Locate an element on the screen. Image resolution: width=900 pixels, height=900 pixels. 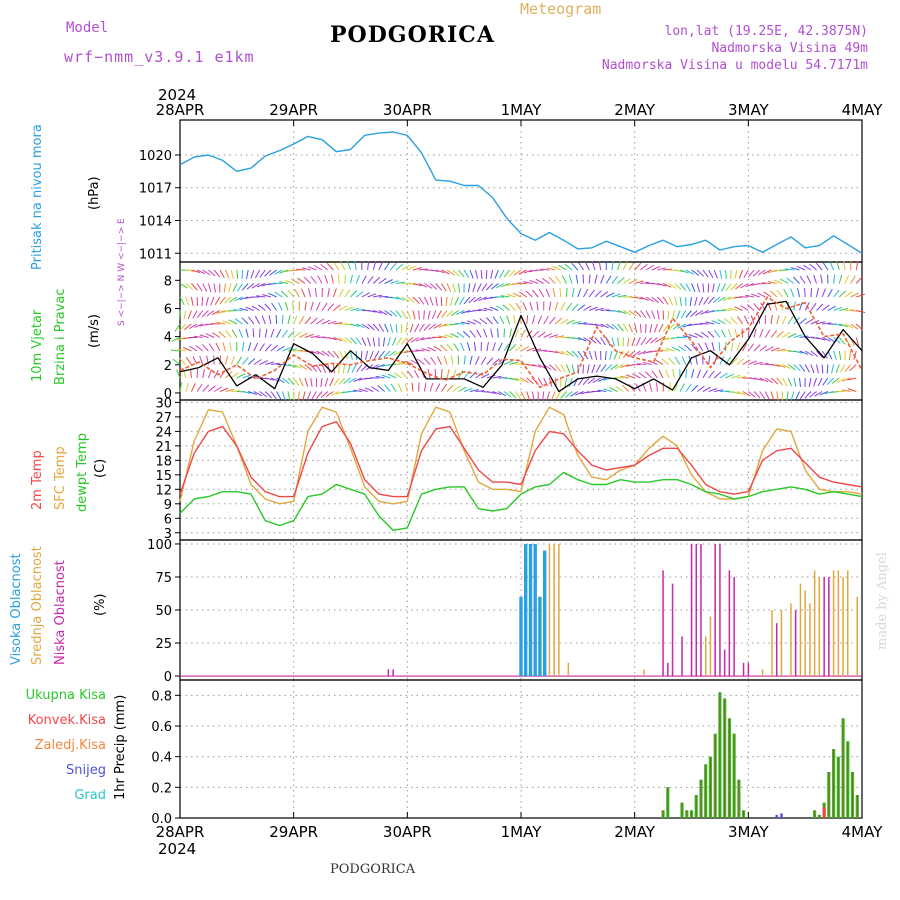
temp-2m-line is located at coordinates (521, 459).